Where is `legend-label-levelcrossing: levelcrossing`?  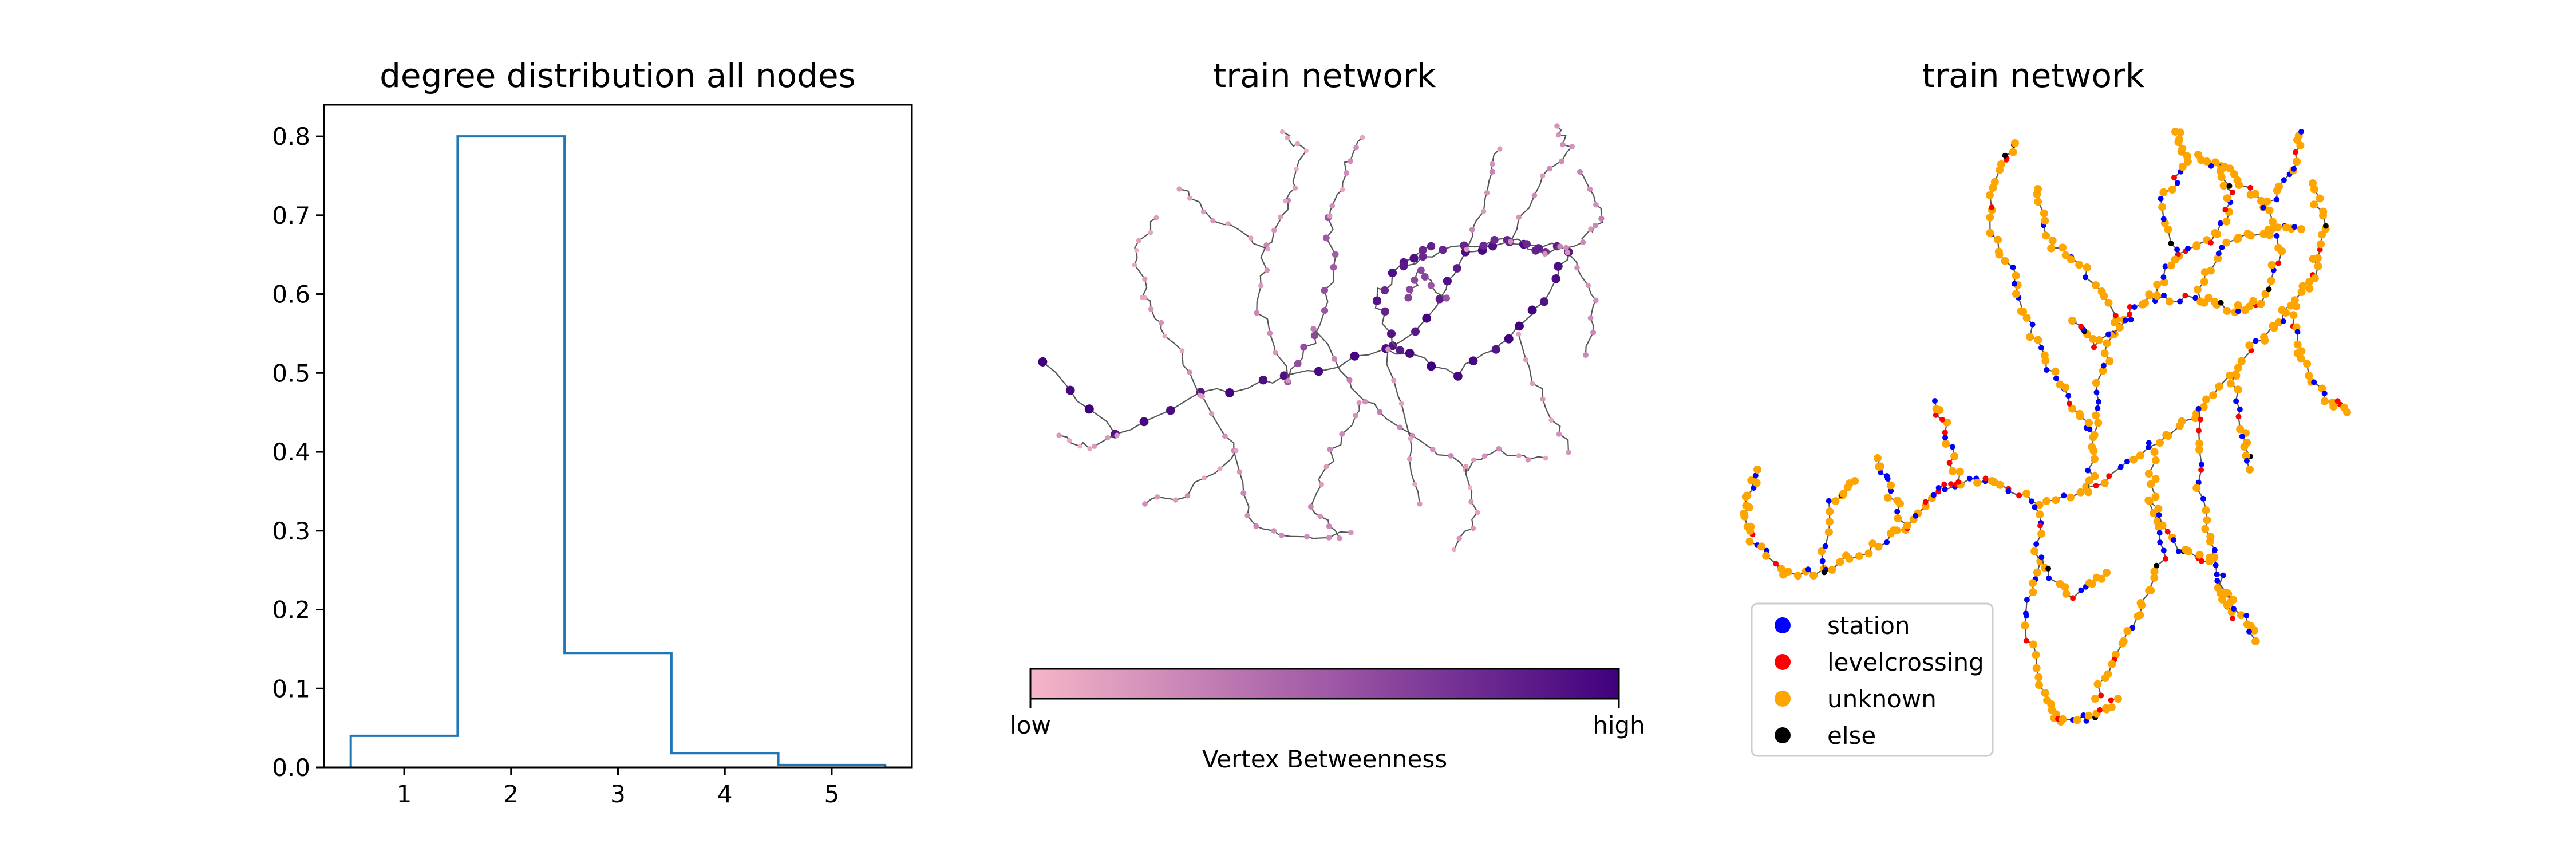
legend-label-levelcrossing: levelcrossing is located at coordinates (1905, 662).